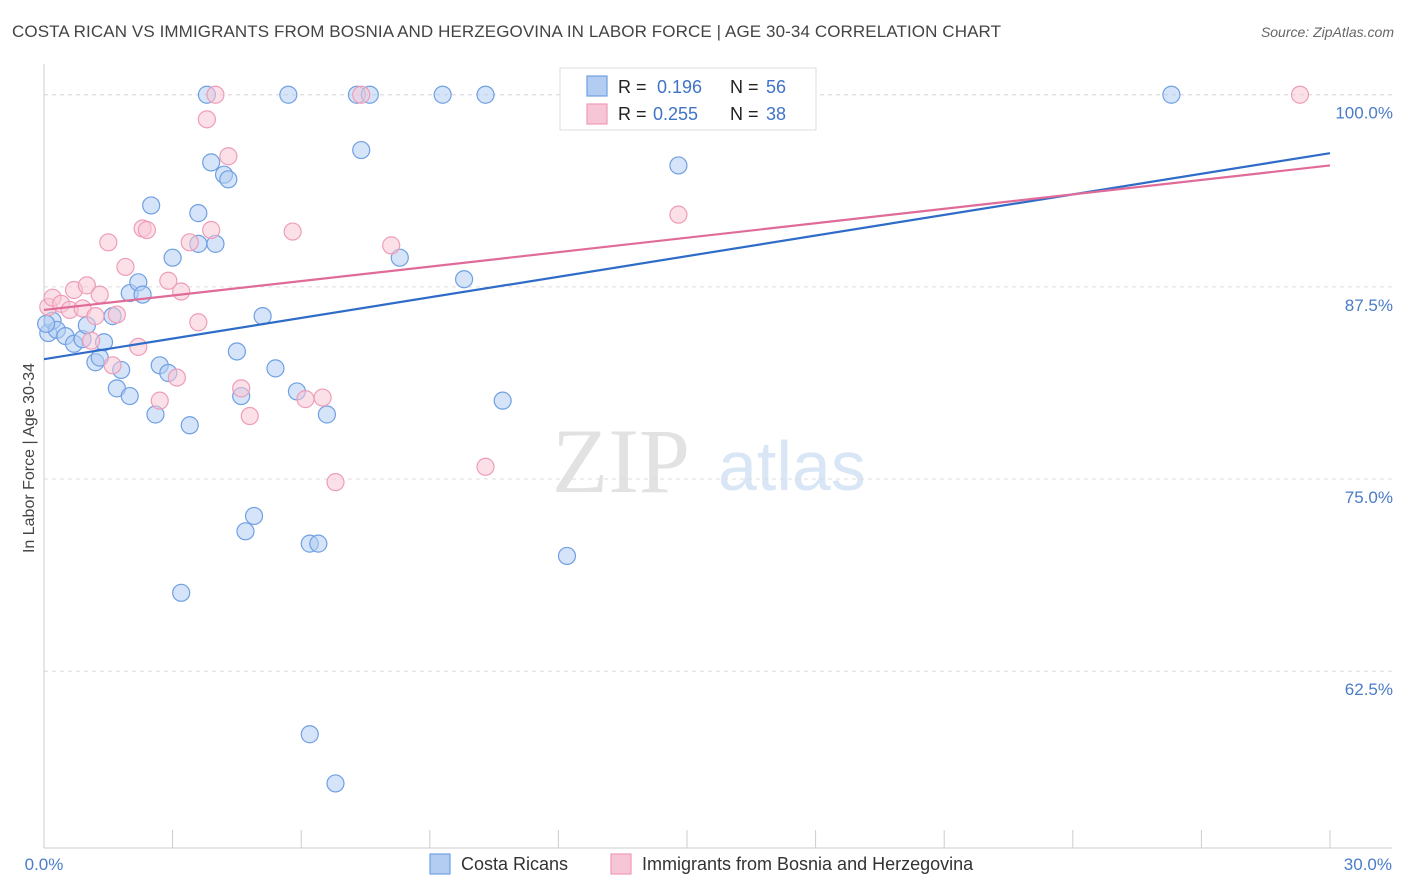 The image size is (1406, 892). I want to click on legend-r-label-1: R =, so click(632, 87).